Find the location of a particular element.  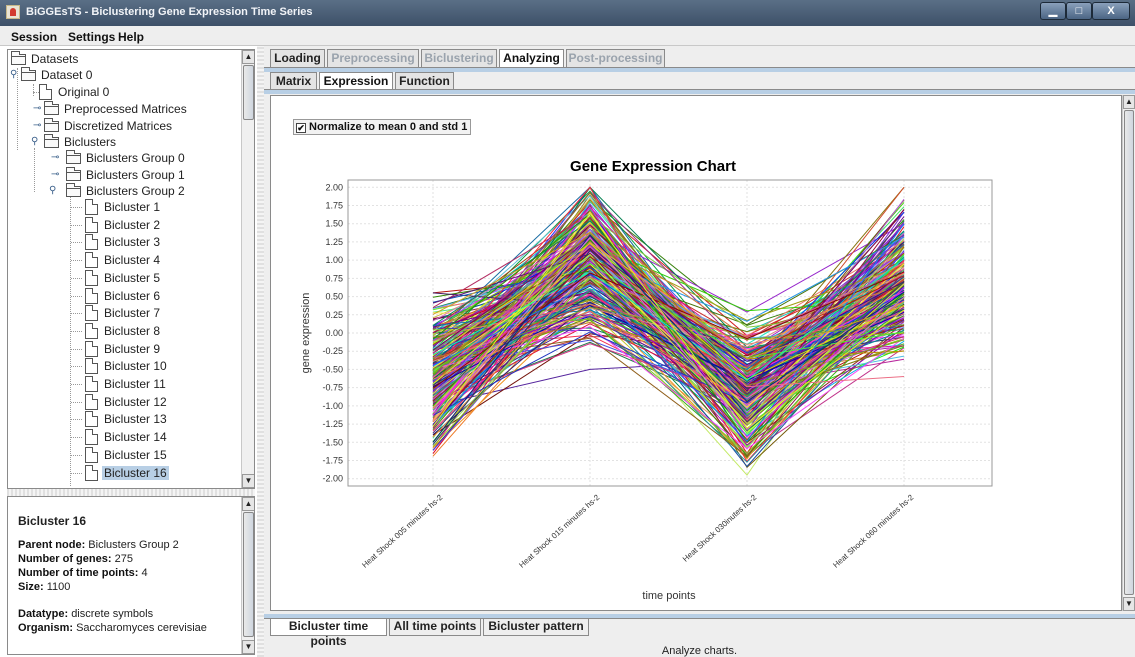

panel-splitter is located at coordinates (131, 492).